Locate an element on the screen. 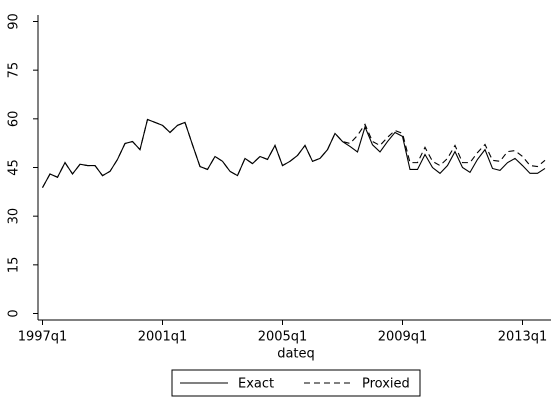  legend-label: Proxied is located at coordinates (386, 384).